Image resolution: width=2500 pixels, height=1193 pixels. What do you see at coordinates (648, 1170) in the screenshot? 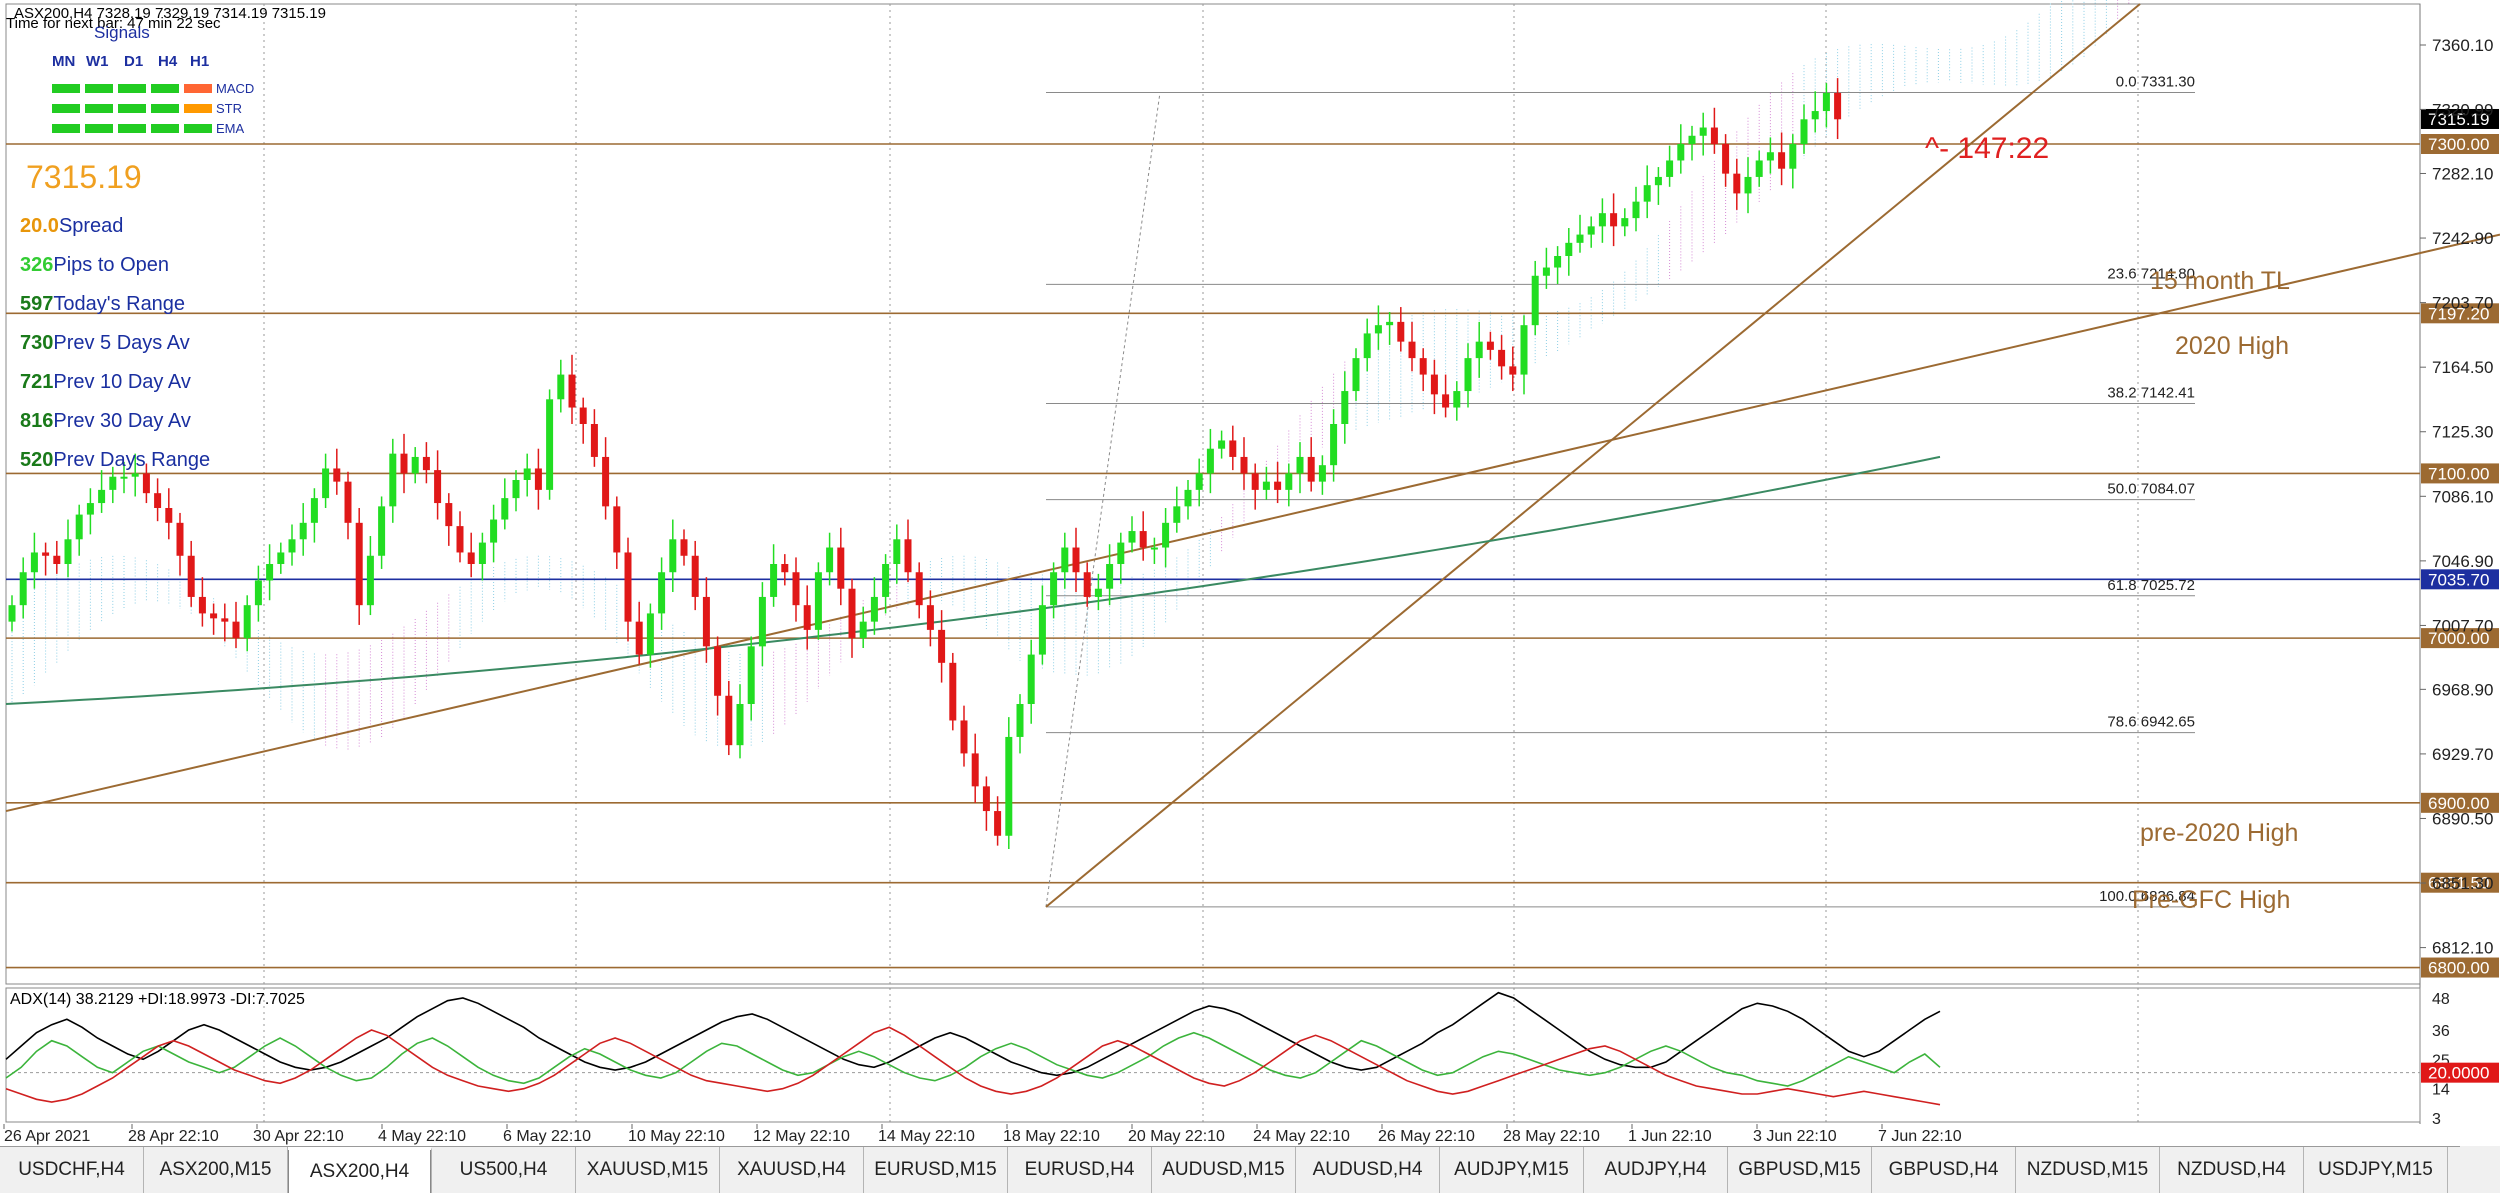
I see `tab-xauusd-m15: XAUUSD,M15` at bounding box center [648, 1170].